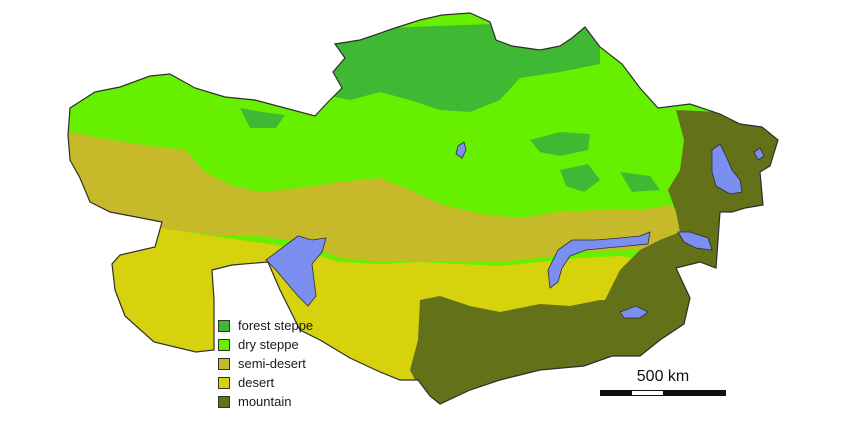 The height and width of the screenshot is (429, 850). I want to click on legend-label: semi-desert, so click(272, 363).